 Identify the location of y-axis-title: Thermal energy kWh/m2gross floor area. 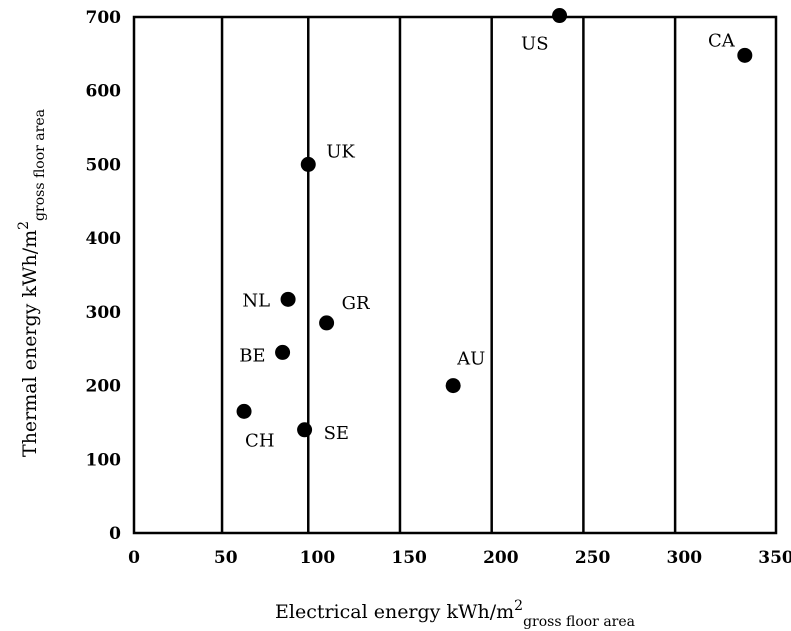
(32, 283).